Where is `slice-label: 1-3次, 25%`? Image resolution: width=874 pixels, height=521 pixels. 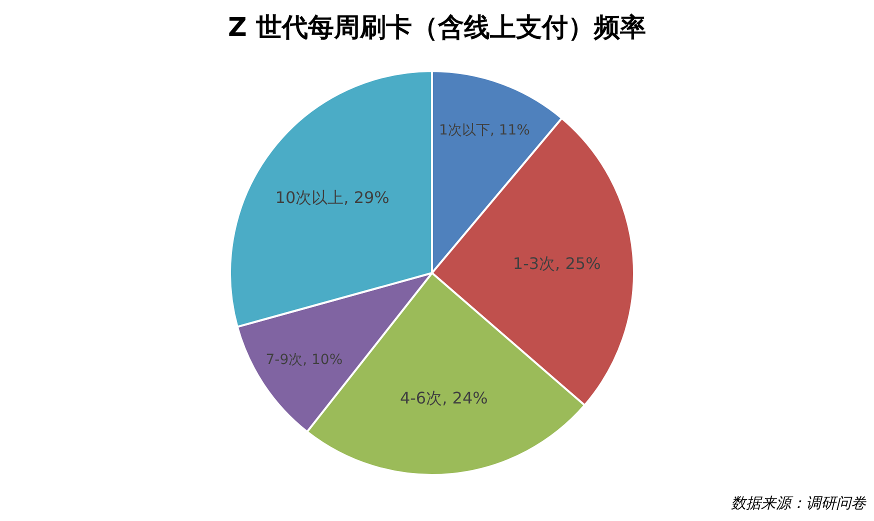 slice-label: 1-3次, 25% is located at coordinates (556, 264).